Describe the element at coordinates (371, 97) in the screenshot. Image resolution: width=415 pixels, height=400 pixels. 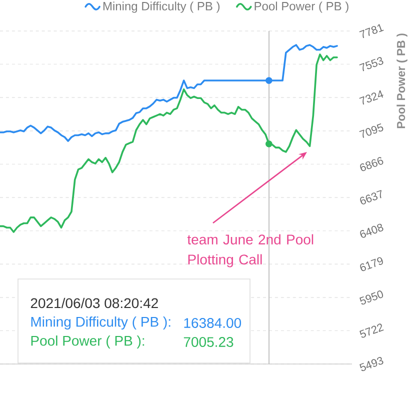
I see `y-tick-label: 7324` at that location.